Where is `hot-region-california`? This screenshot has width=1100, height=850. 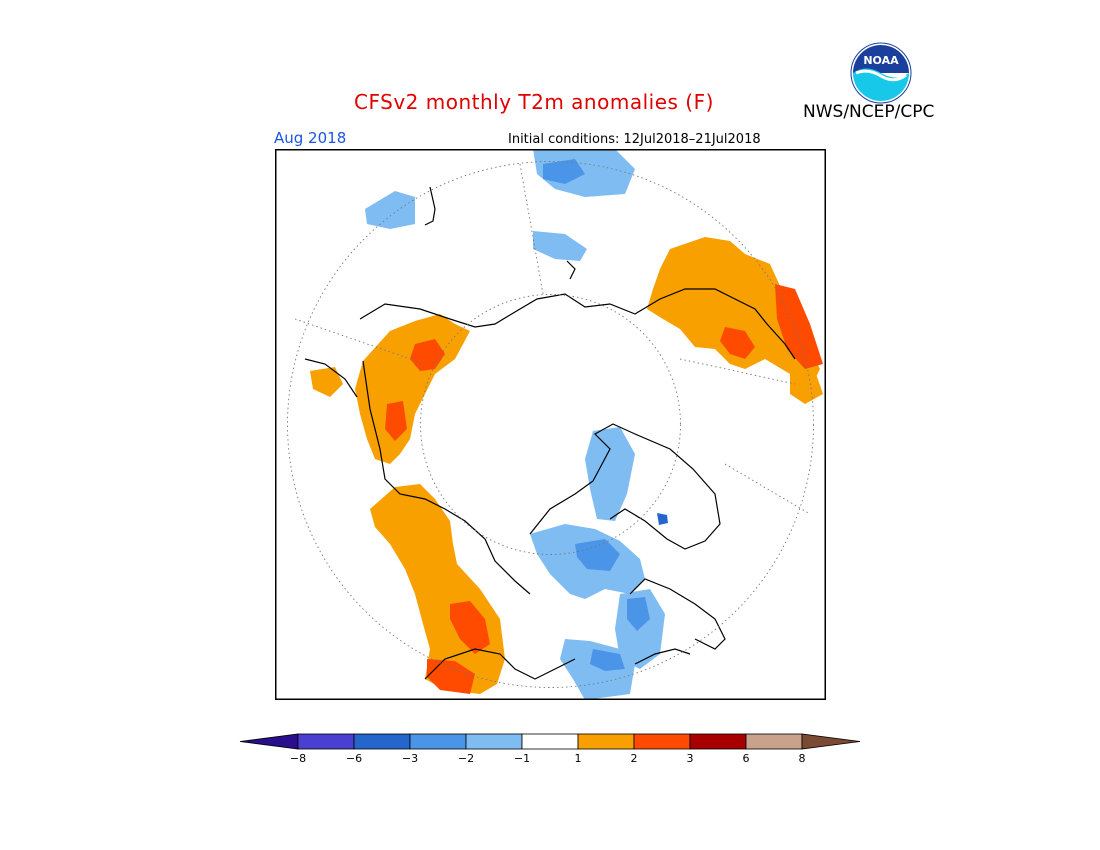 hot-region-california is located at coordinates (451, 676).